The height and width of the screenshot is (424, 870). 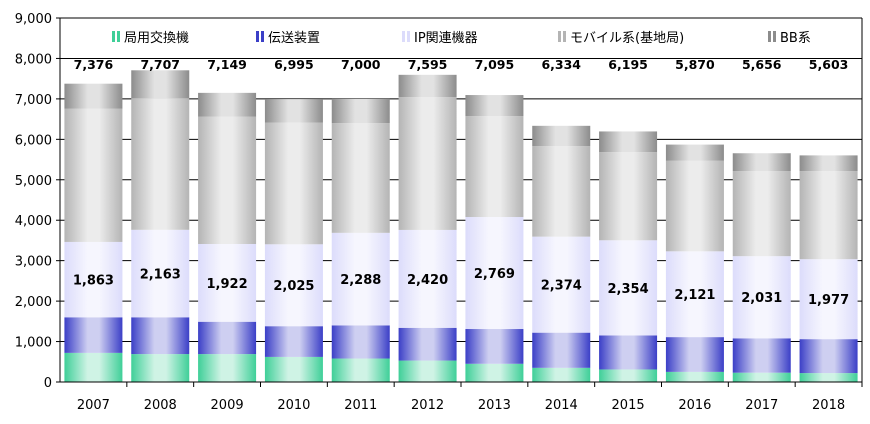 What do you see at coordinates (156, 38) in the screenshot?
I see `legend-label: 局用交換機` at bounding box center [156, 38].